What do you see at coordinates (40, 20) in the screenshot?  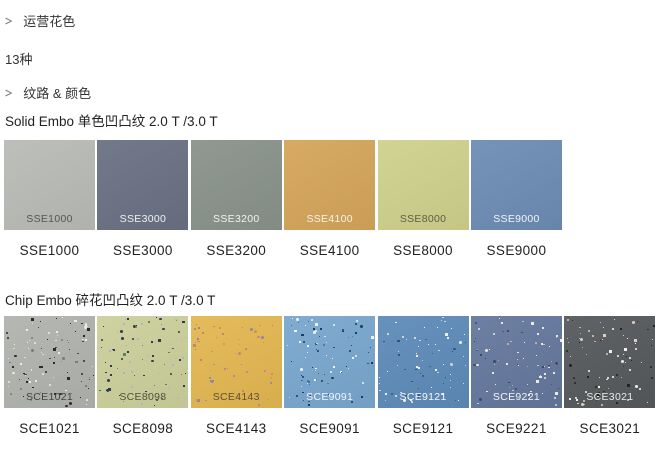 I see `breadcrumb-operating-colors: > 运营花色` at bounding box center [40, 20].